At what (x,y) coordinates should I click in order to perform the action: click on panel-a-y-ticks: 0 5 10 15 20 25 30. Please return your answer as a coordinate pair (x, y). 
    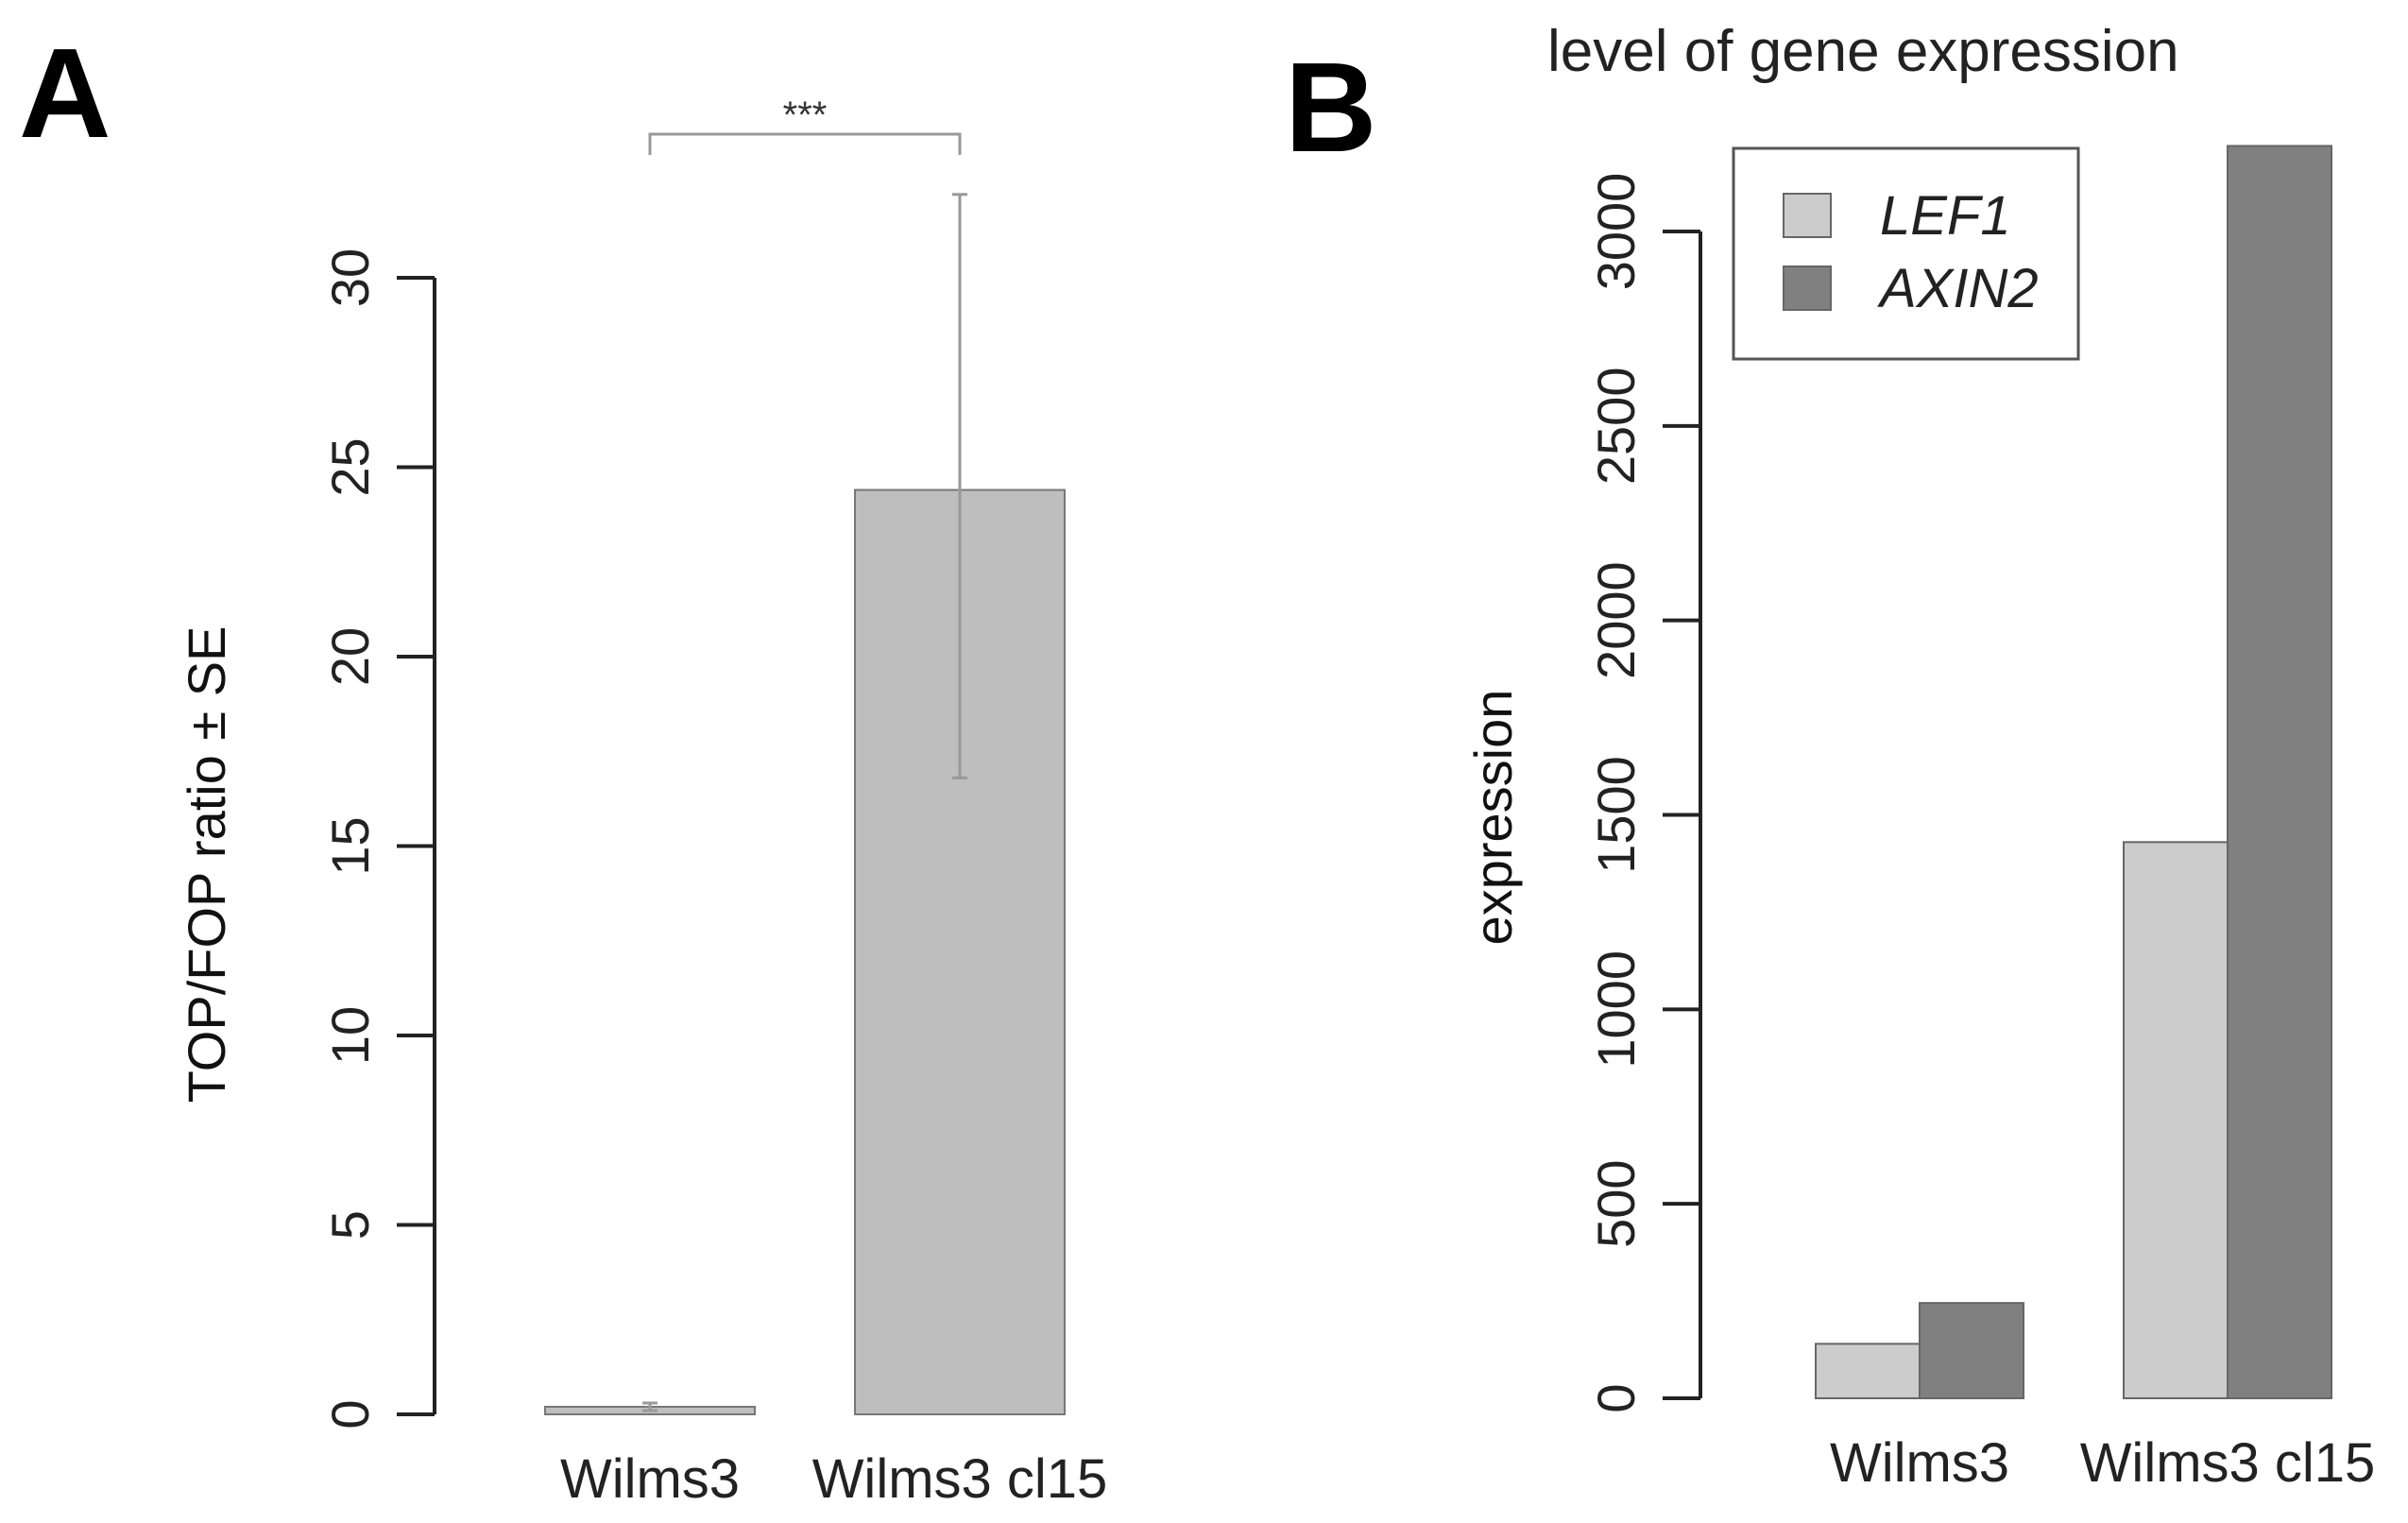
    Looking at the image, I should click on (377, 838).